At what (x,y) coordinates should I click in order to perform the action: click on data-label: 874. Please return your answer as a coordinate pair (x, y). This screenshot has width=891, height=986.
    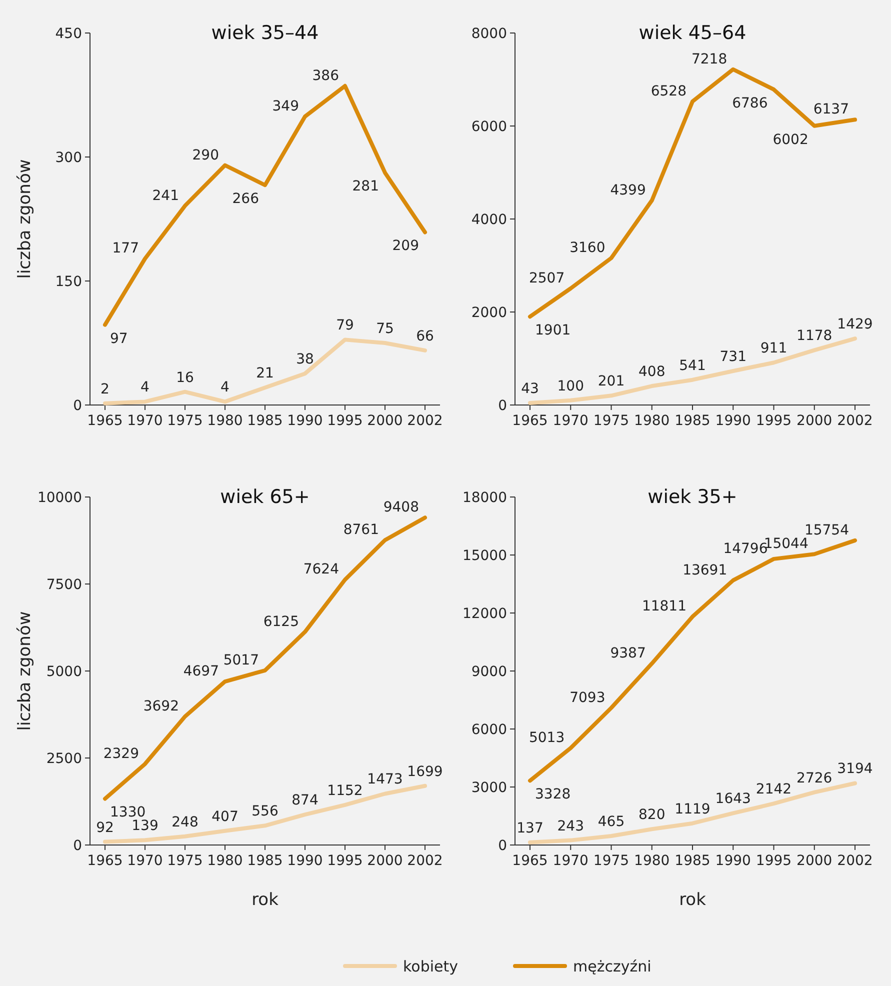
    Looking at the image, I should click on (305, 800).